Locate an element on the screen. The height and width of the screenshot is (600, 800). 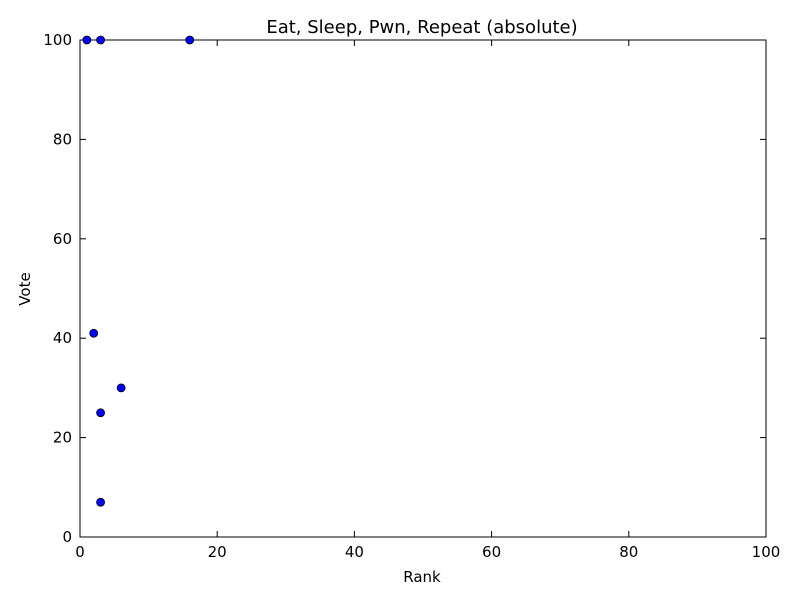
y-tick-label: 100 is located at coordinates (57, 40).